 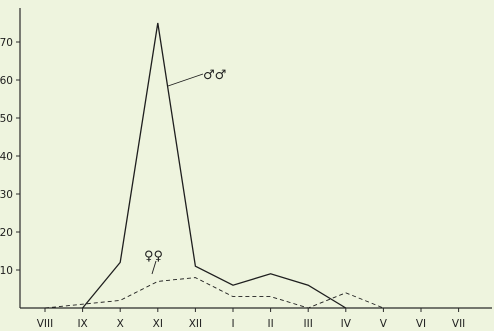 What do you see at coordinates (158, 324) in the screenshot?
I see `x-tick-label: XI` at bounding box center [158, 324].